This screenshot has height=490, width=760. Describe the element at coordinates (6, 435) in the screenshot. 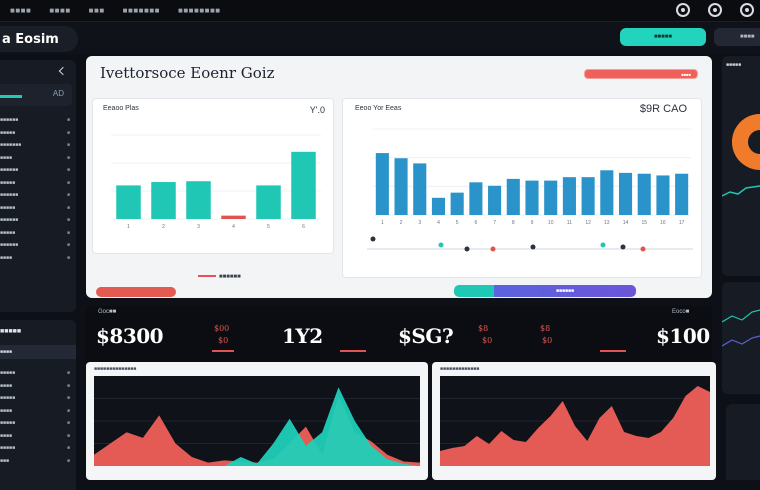

I see `list-item-label: ■■■■` at that location.